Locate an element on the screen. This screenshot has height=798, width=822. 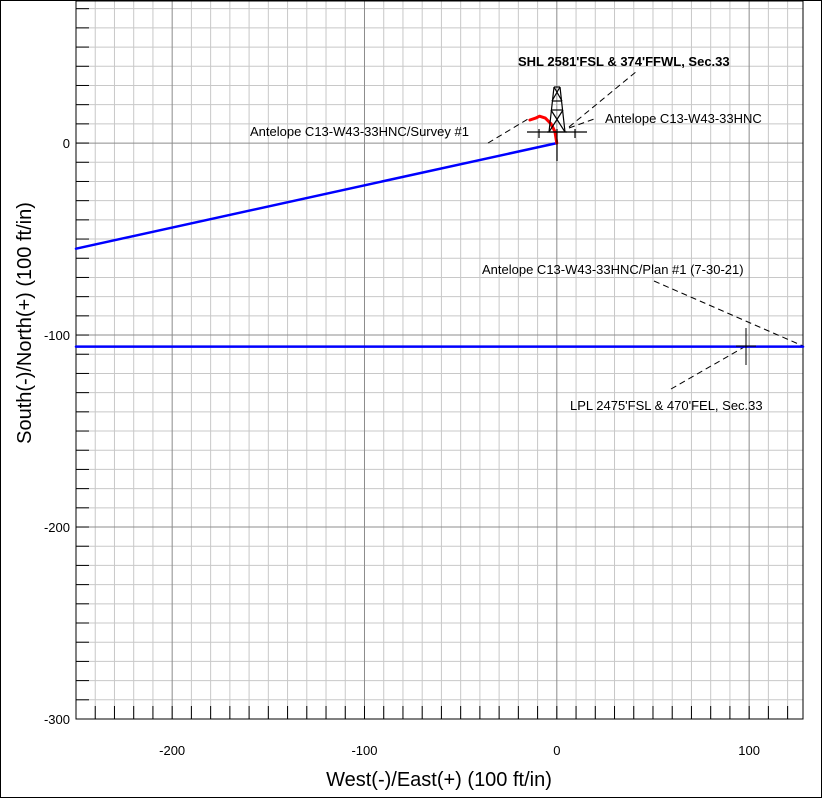
annotation-wellhead: Antelope C13-W43-33HNC is located at coordinates (683, 118).